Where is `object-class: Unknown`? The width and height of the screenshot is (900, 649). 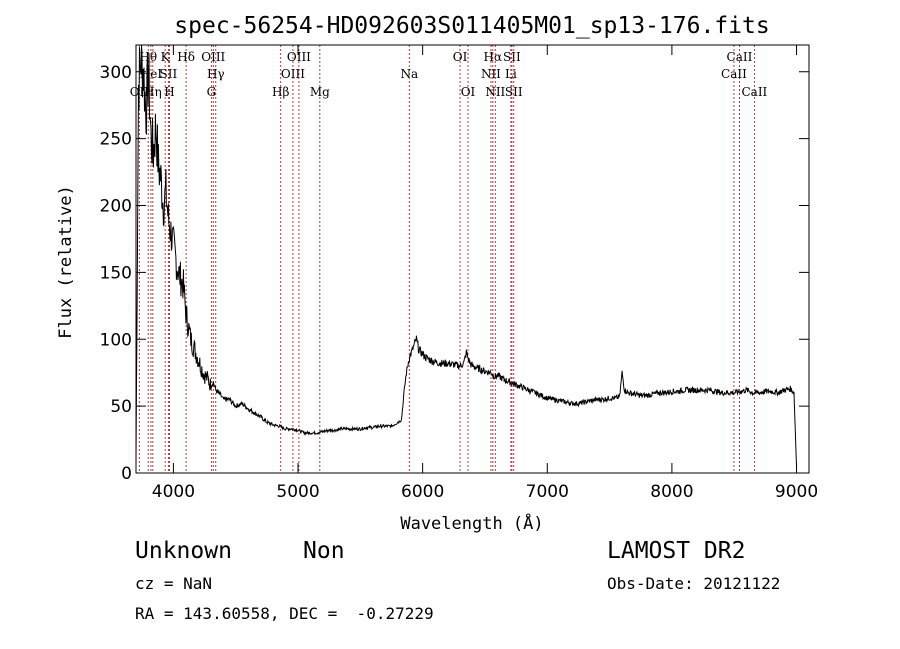
object-class: Unknown is located at coordinates (183, 551).